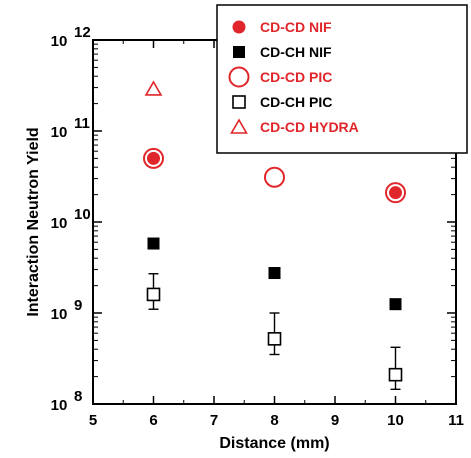  What do you see at coordinates (335, 420) in the screenshot?
I see `x-tick-label: 9` at bounding box center [335, 420].